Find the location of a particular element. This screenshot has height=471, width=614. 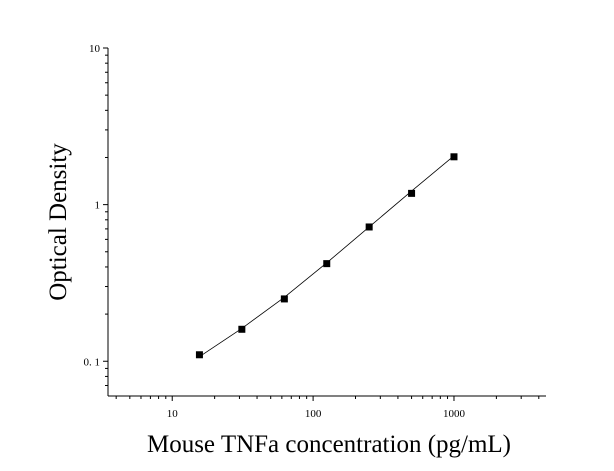

y-tick-label: 0. 1 is located at coordinates (92, 362).